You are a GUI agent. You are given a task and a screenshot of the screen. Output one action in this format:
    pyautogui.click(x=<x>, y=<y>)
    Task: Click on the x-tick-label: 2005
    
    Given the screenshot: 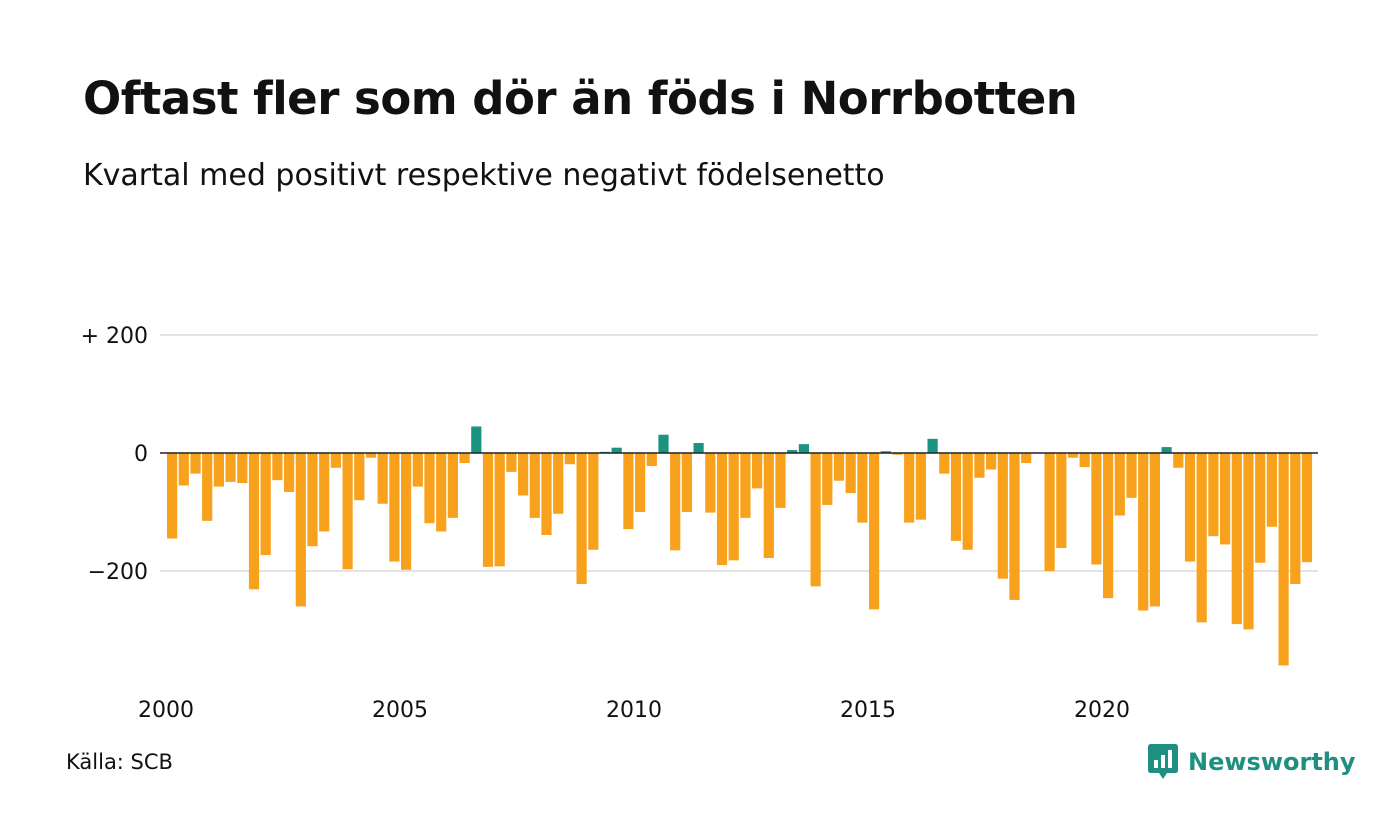 What is the action you would take?
    pyautogui.click(x=400, y=710)
    